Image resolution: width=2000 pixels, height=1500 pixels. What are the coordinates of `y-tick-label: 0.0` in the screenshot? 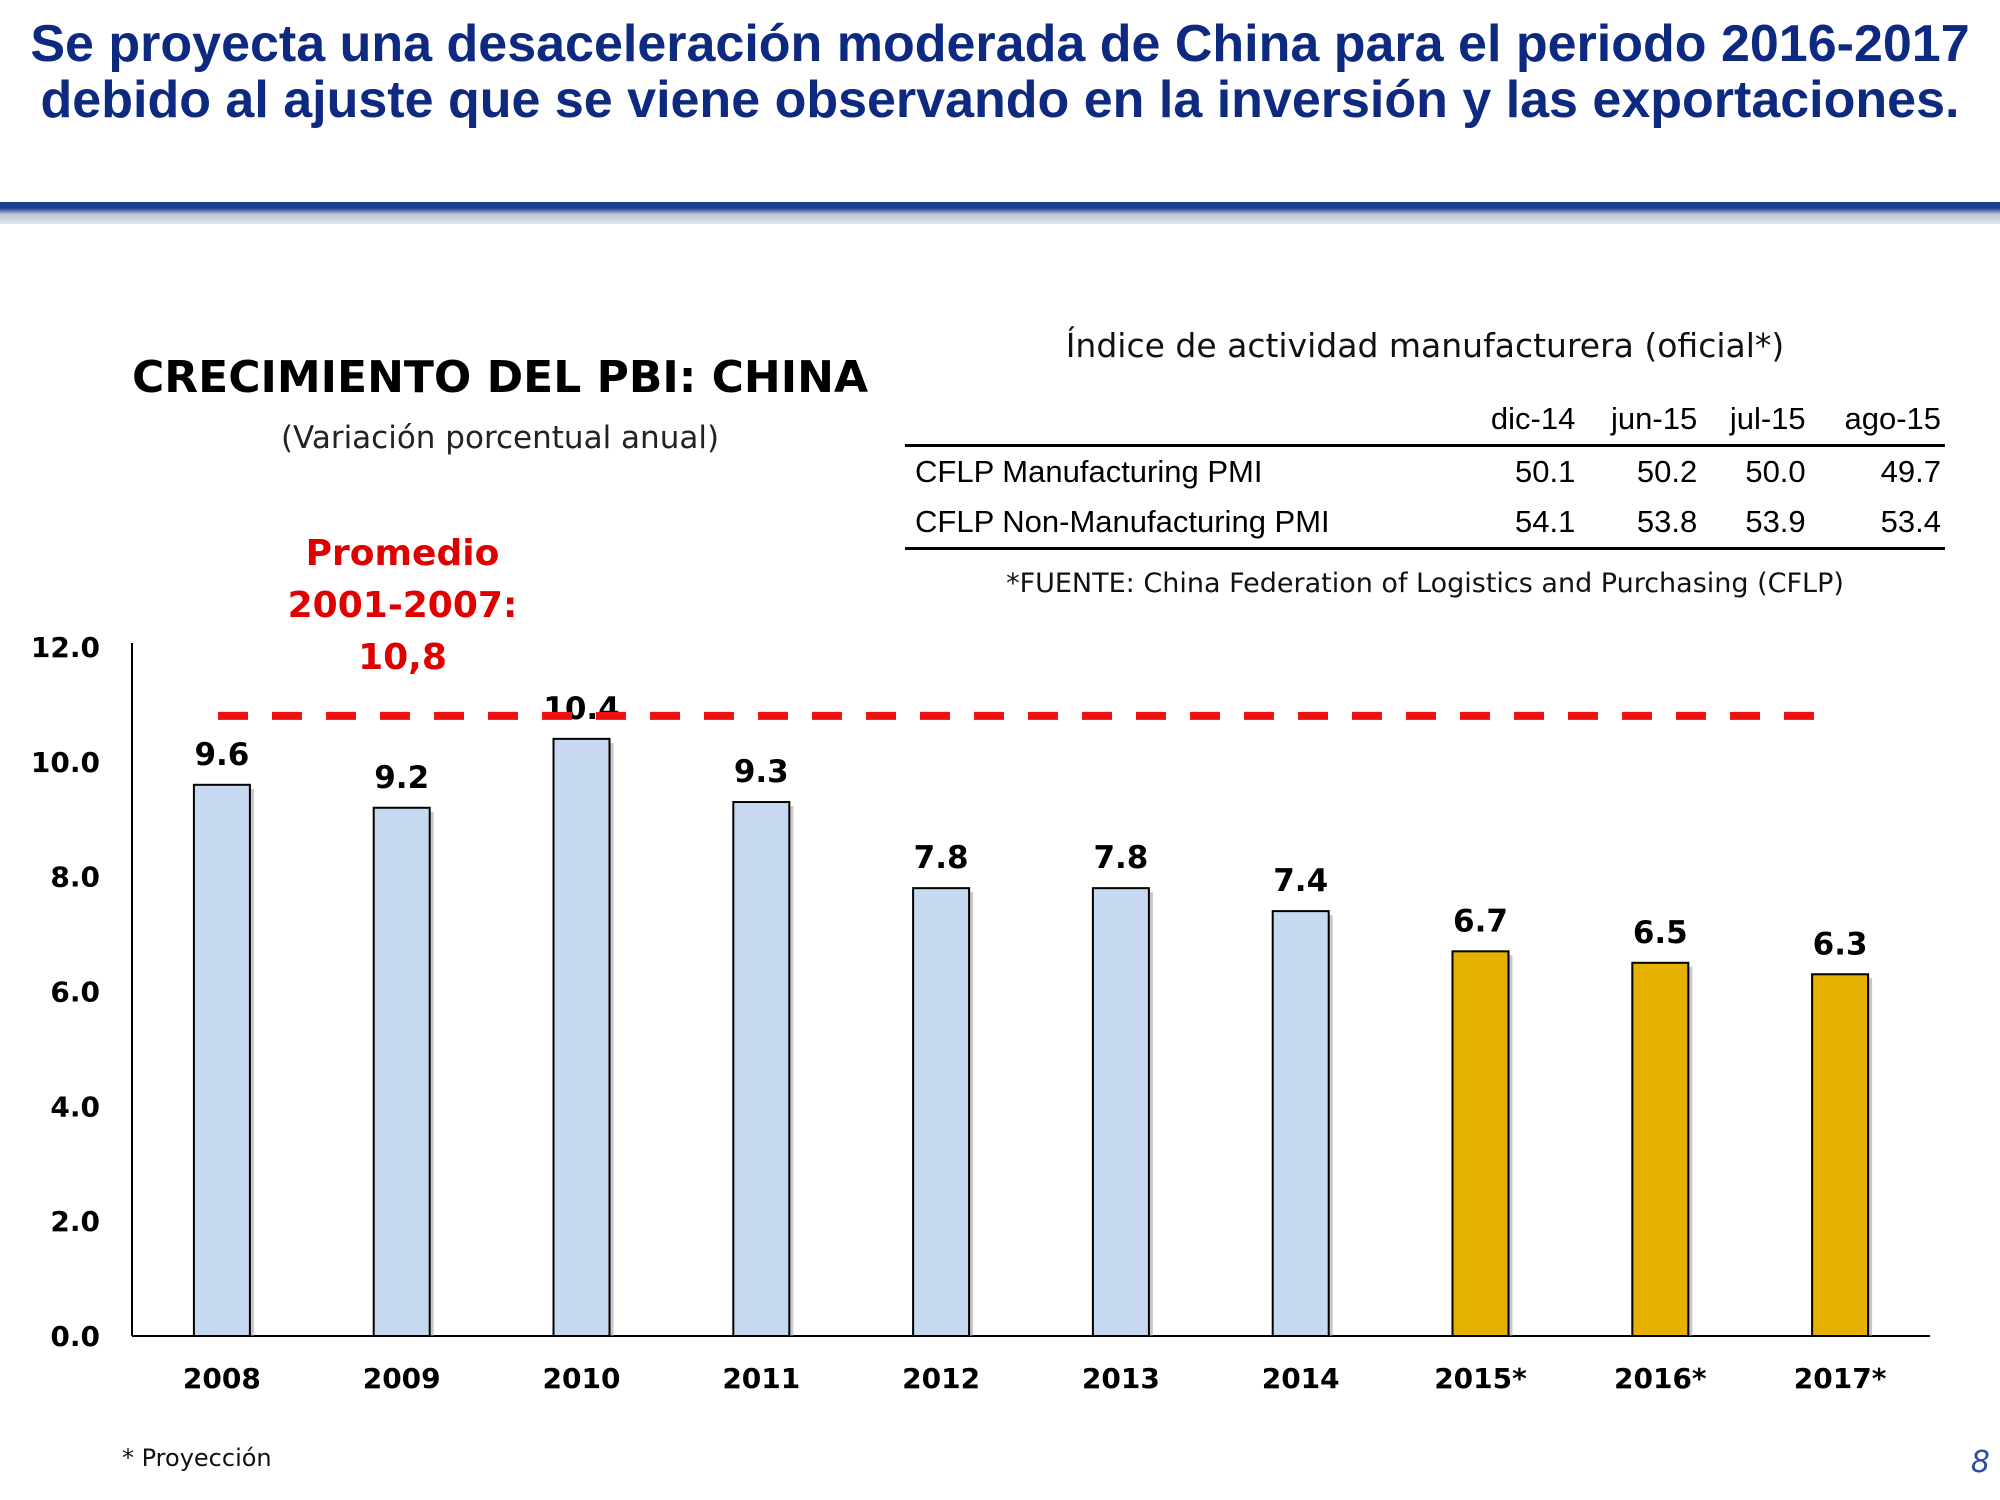 It's located at (75, 1336).